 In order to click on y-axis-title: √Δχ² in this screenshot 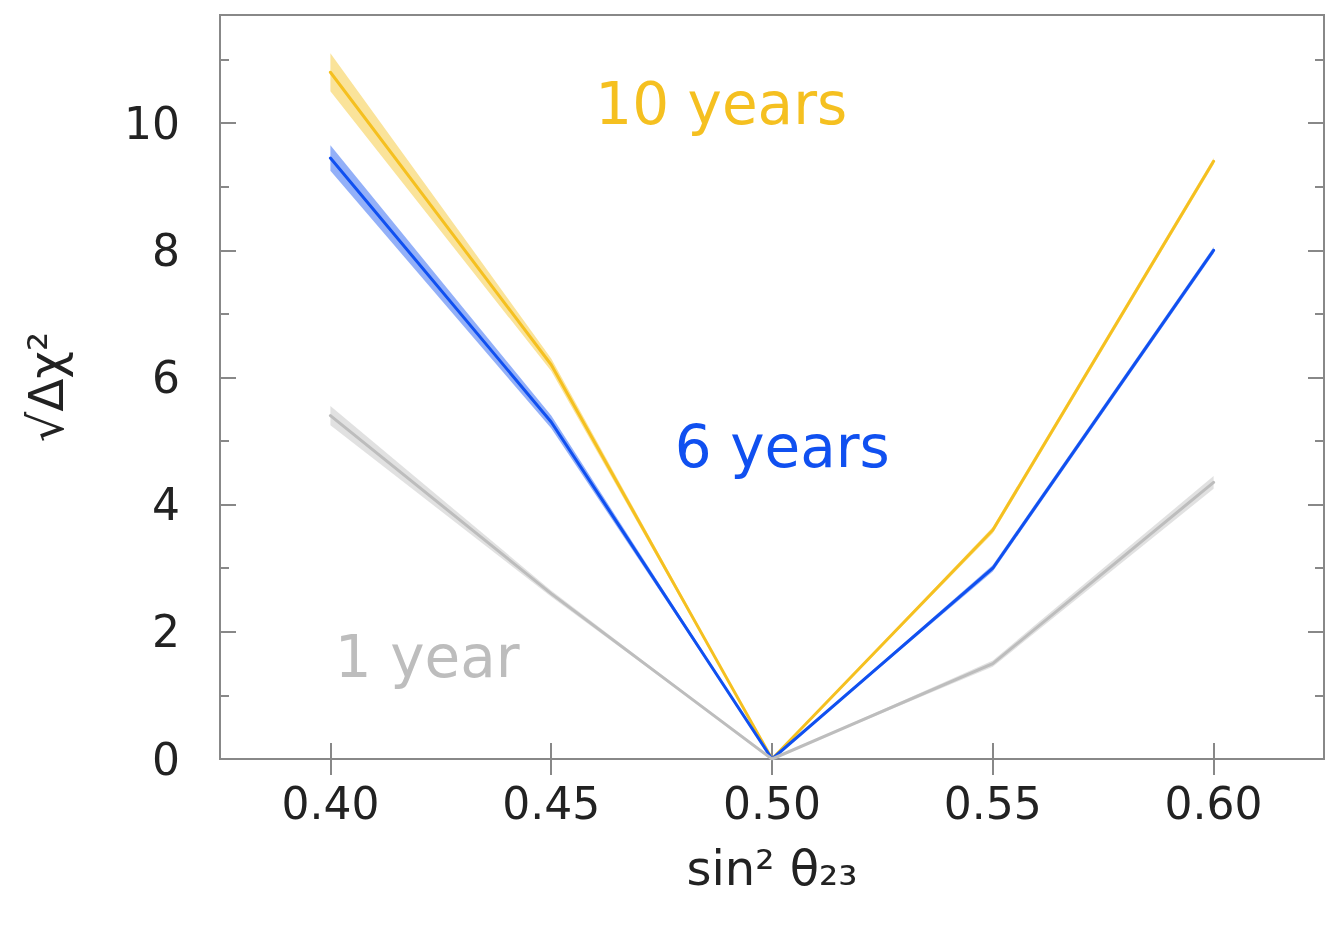, I will do `click(46, 387)`.